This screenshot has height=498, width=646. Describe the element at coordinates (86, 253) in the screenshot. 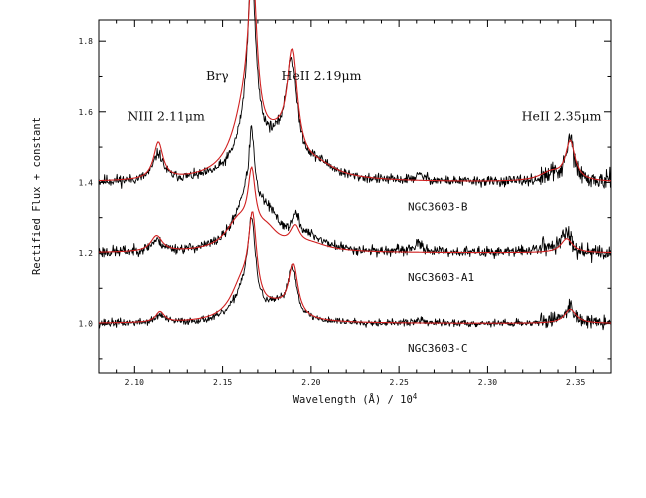

I see `y-tick-label: 1.2` at that location.